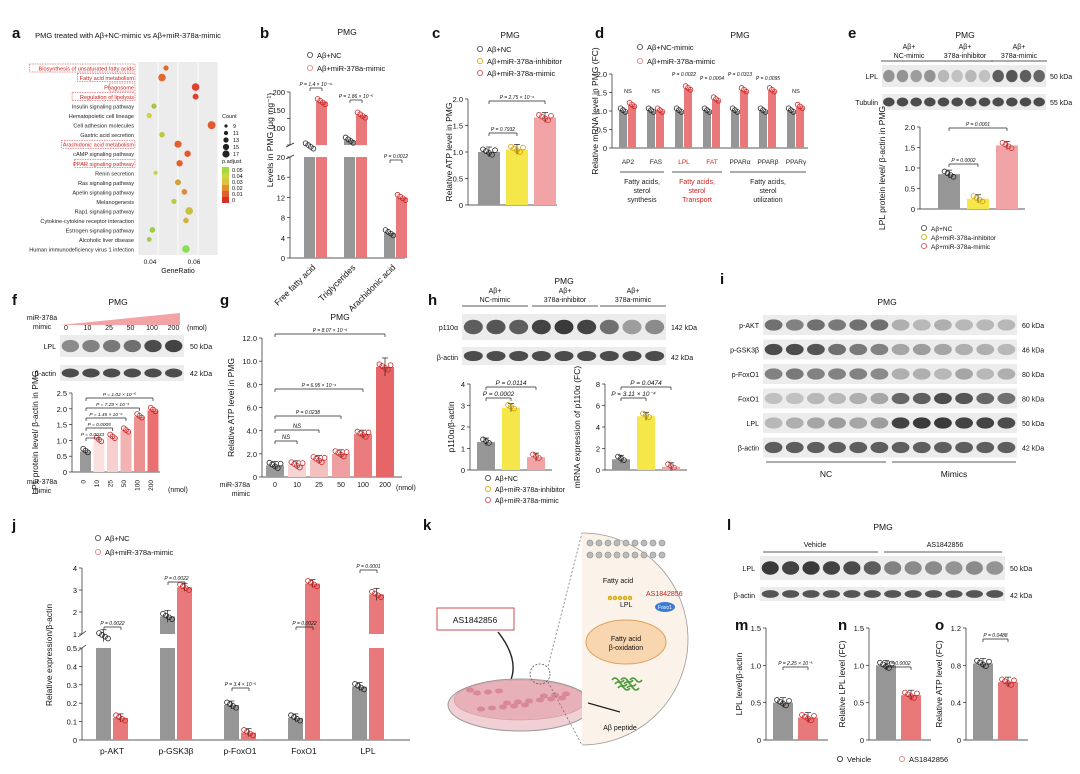 The height and width of the screenshot is (774, 1080). I want to click on dose-value: 50, so click(131, 328).